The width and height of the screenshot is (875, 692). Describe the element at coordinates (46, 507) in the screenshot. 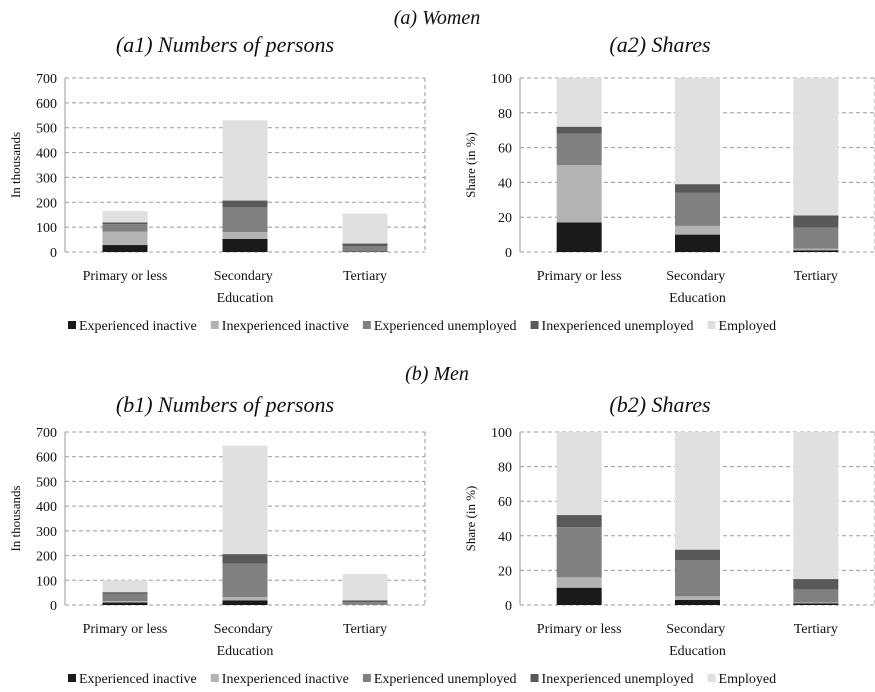

I see `y-tick-label: 400` at that location.